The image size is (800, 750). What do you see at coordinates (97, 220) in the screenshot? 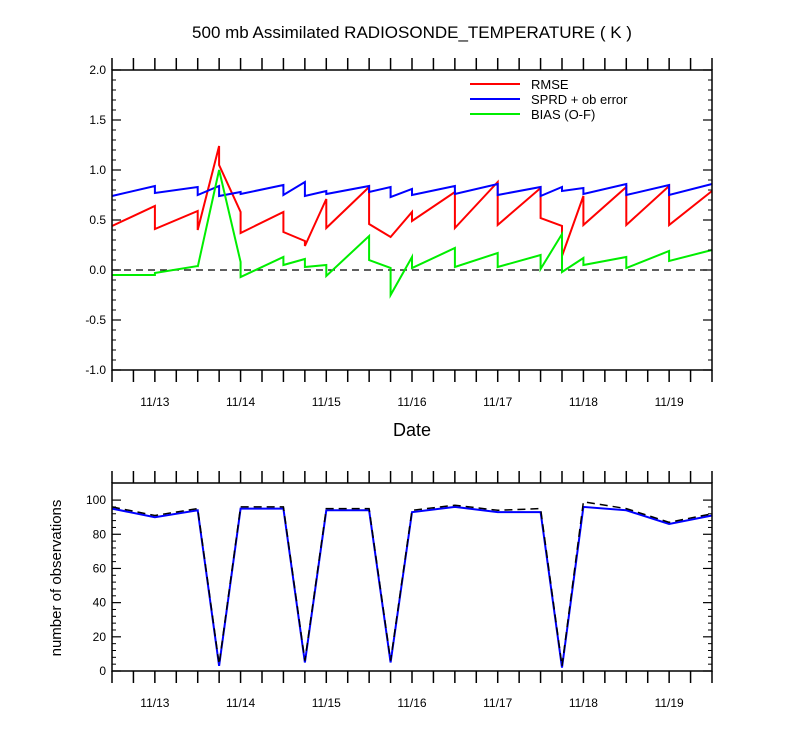
I see `top-y-tick-label: 0.5` at bounding box center [97, 220].